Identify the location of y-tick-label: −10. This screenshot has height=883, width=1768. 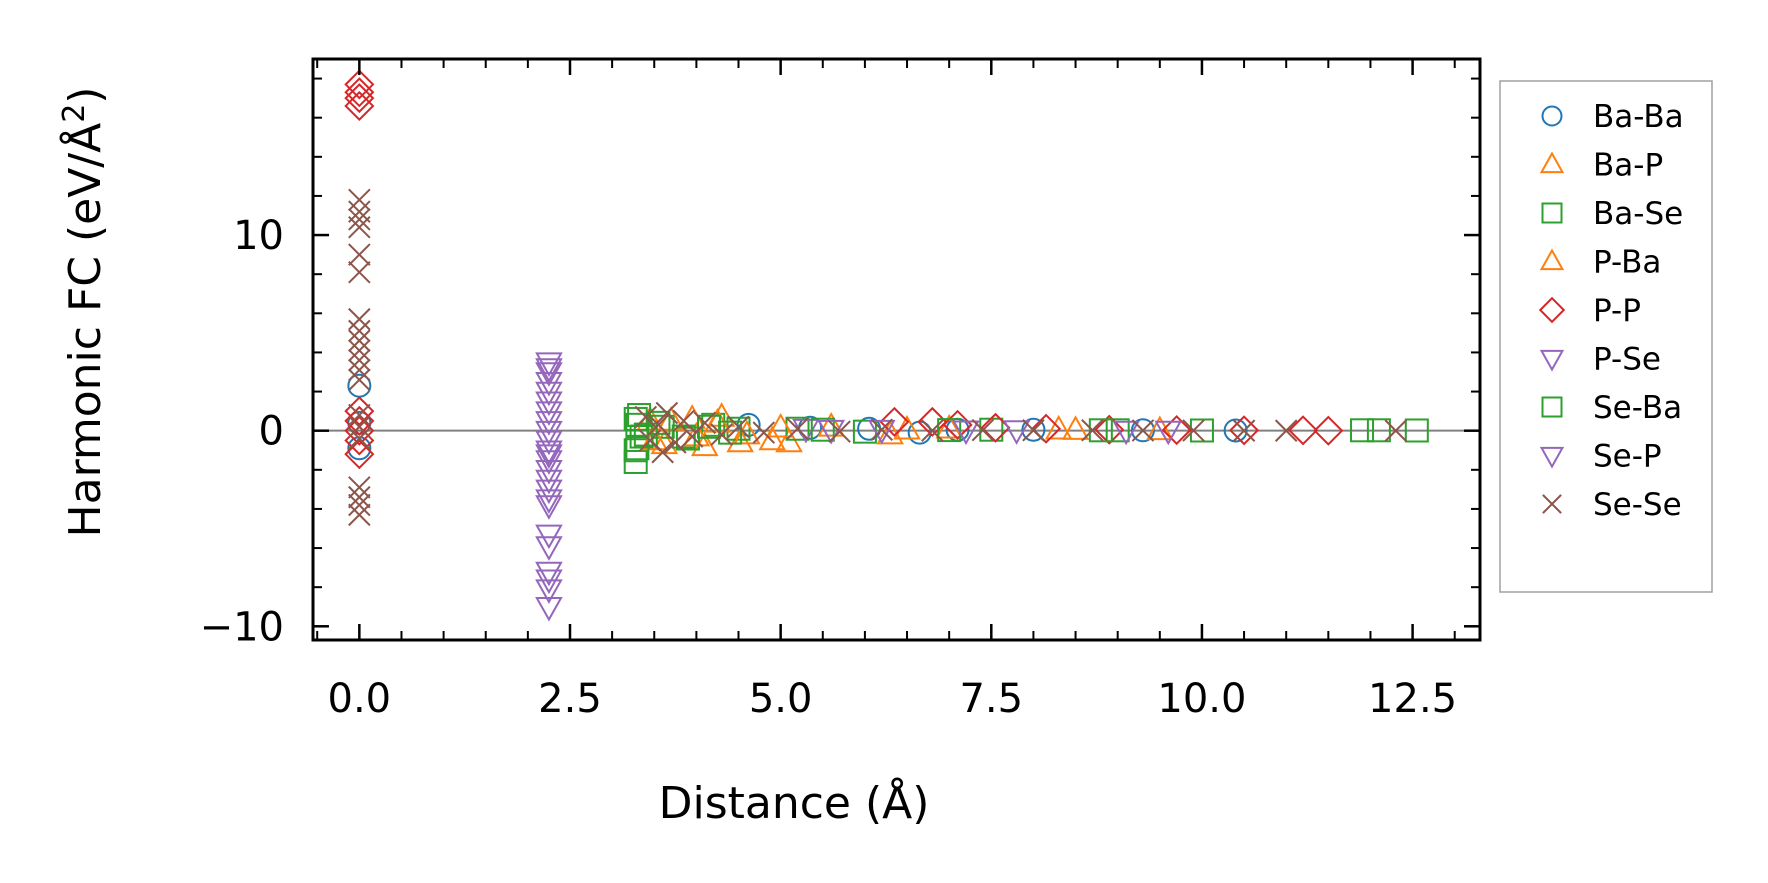
(242, 627).